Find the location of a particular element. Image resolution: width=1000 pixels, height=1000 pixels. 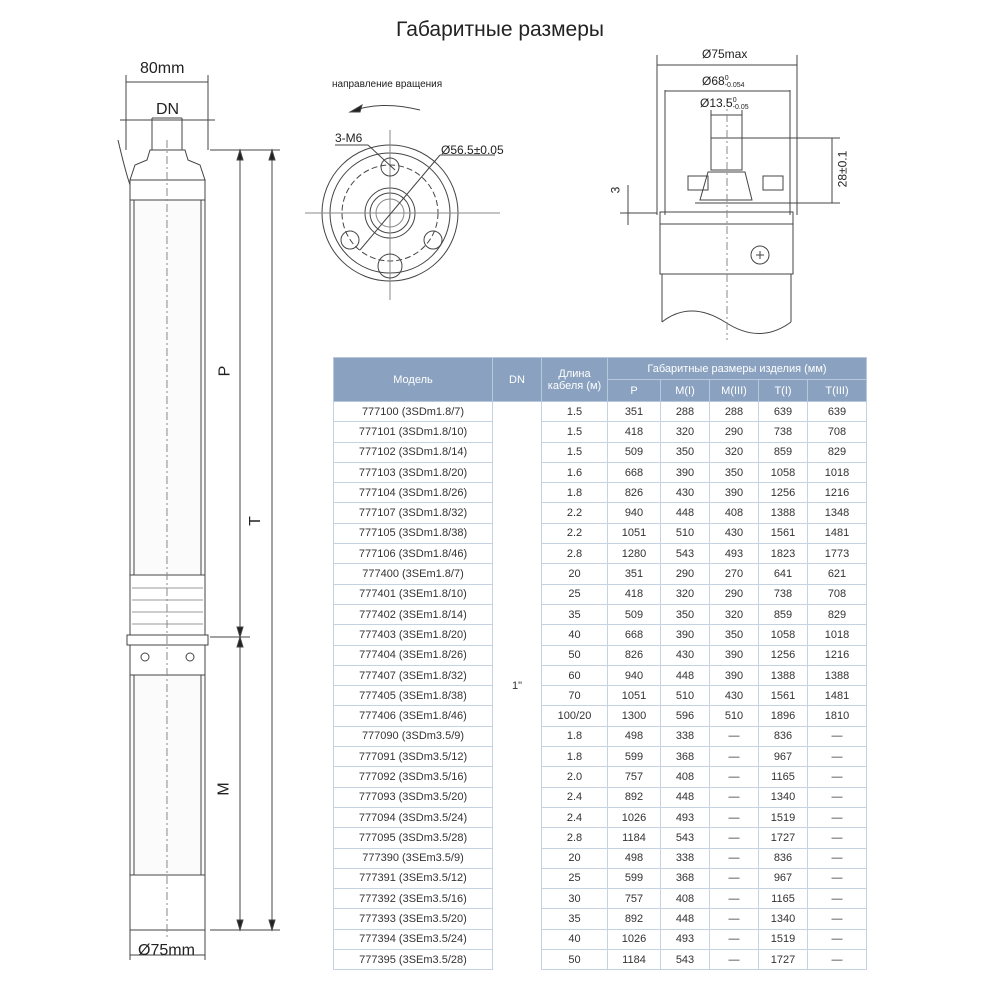

table-row: 777405 (3SEm1.8/38) 70 1051 510 430 1561 1481 is located at coordinates (600, 696).